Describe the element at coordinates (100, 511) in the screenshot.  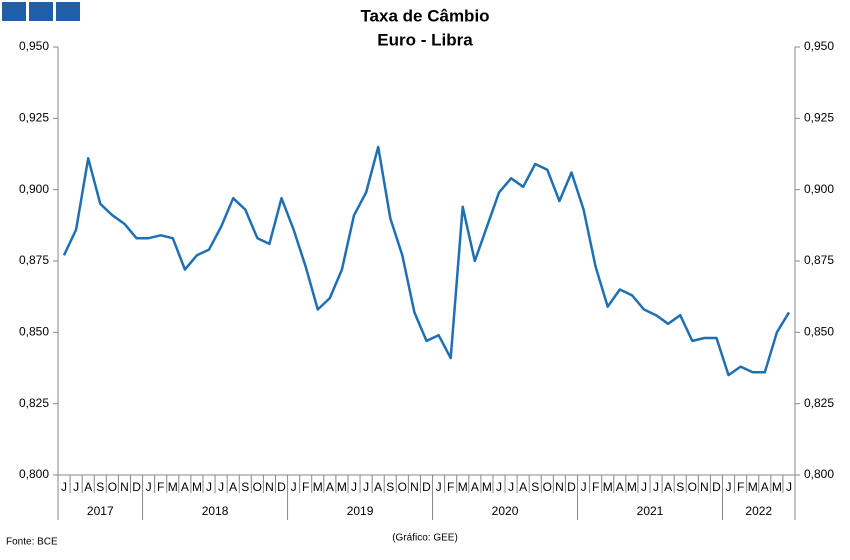
I see `year-label: 2017` at that location.